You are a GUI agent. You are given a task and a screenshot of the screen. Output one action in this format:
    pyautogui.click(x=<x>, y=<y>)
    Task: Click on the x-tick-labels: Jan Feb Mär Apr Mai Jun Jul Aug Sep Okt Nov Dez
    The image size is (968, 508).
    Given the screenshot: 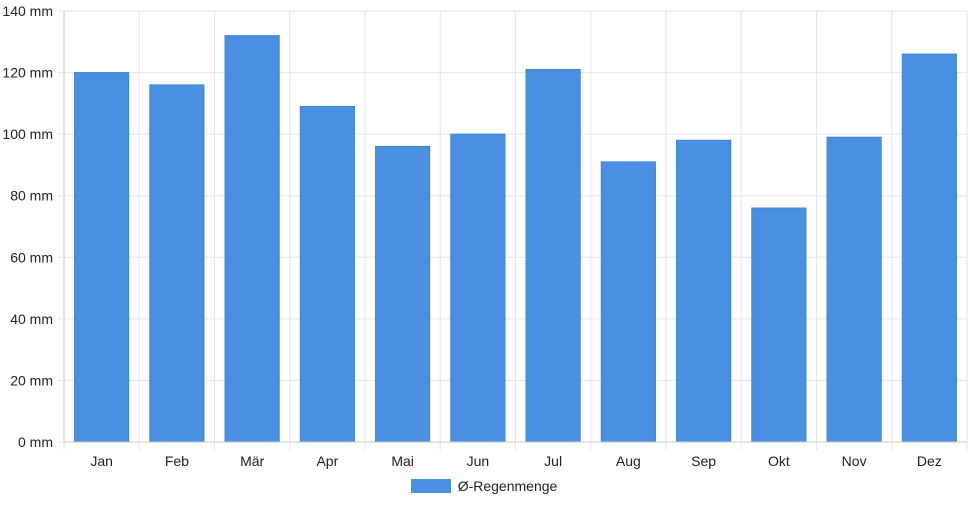 What is the action you would take?
    pyautogui.click(x=515, y=461)
    